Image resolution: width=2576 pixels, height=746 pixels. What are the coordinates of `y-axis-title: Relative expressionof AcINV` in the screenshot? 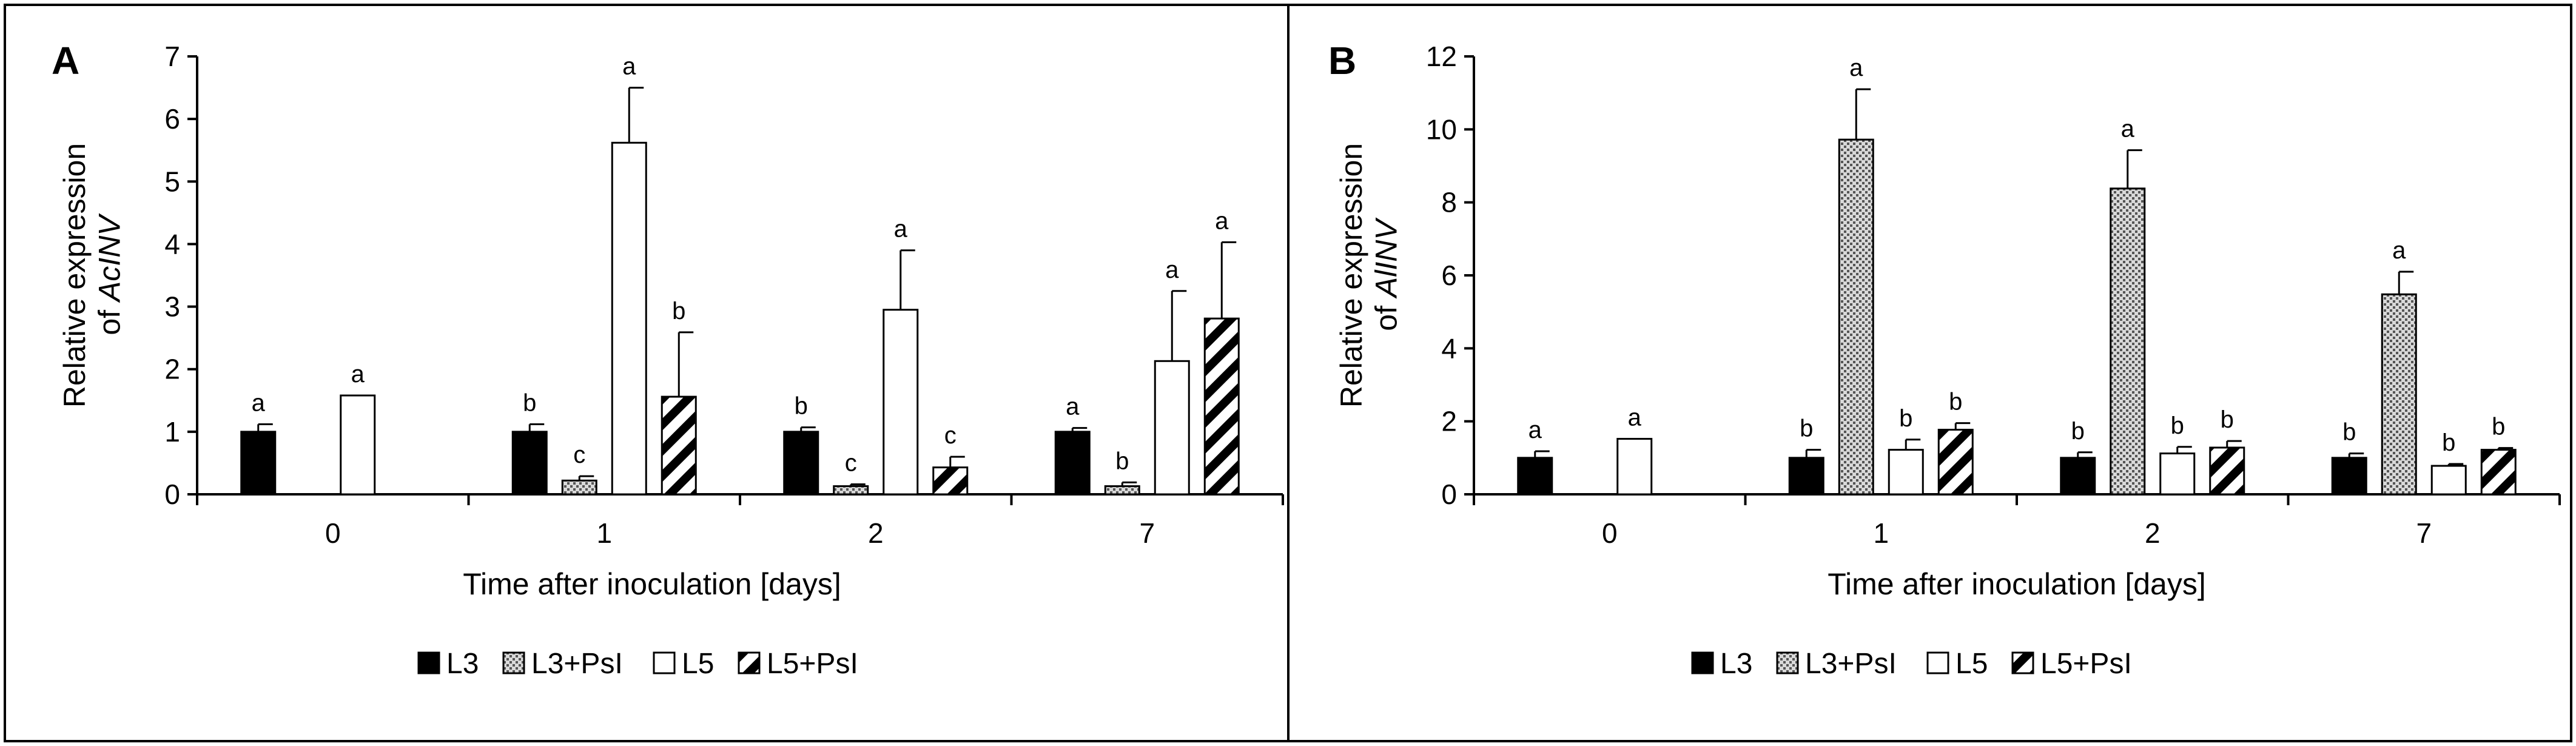 It's located at (92, 275).